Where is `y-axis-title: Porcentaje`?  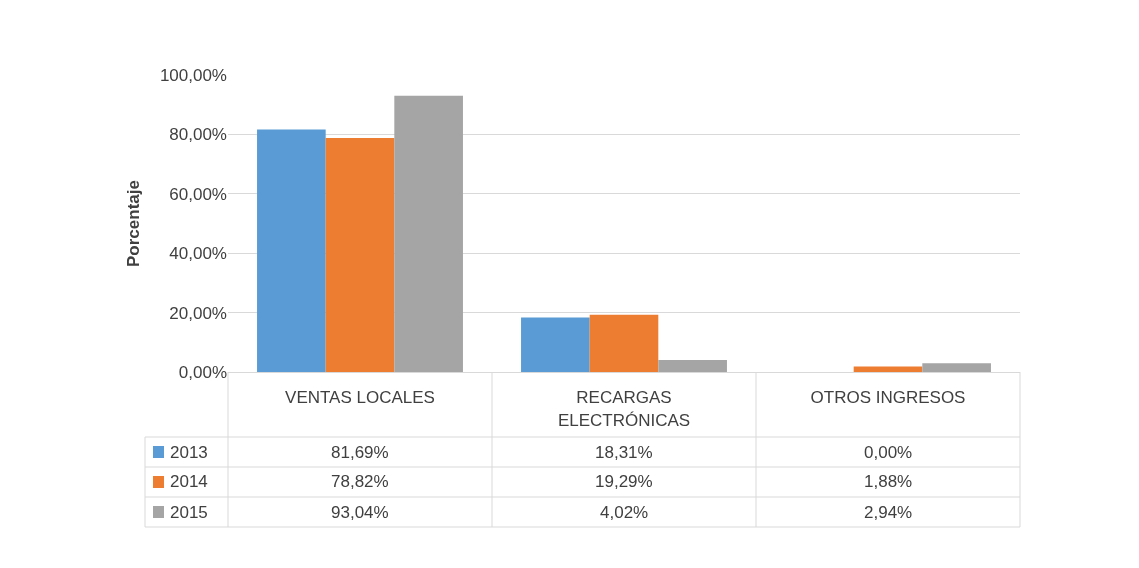
y-axis-title: Porcentaje is located at coordinates (134, 223).